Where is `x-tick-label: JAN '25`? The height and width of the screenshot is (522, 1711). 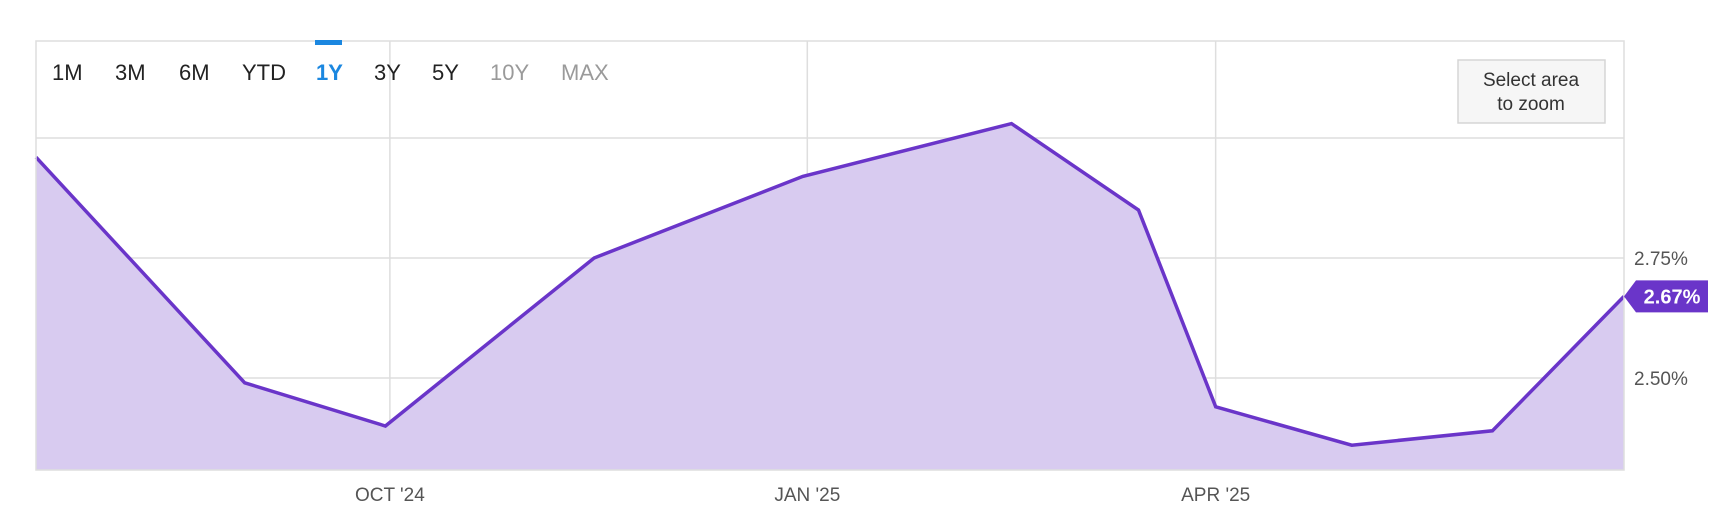 x-tick-label: JAN '25 is located at coordinates (807, 495).